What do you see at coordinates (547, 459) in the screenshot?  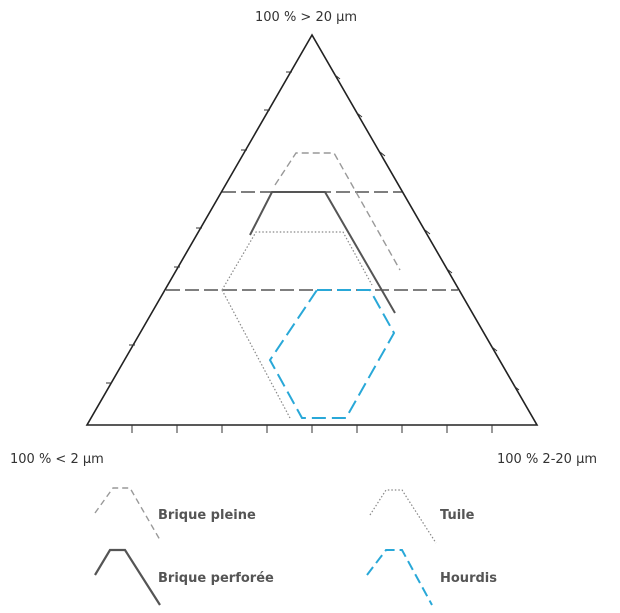 I see `vertex-label-bottom-right: 100 % 2-20 µm` at bounding box center [547, 459].